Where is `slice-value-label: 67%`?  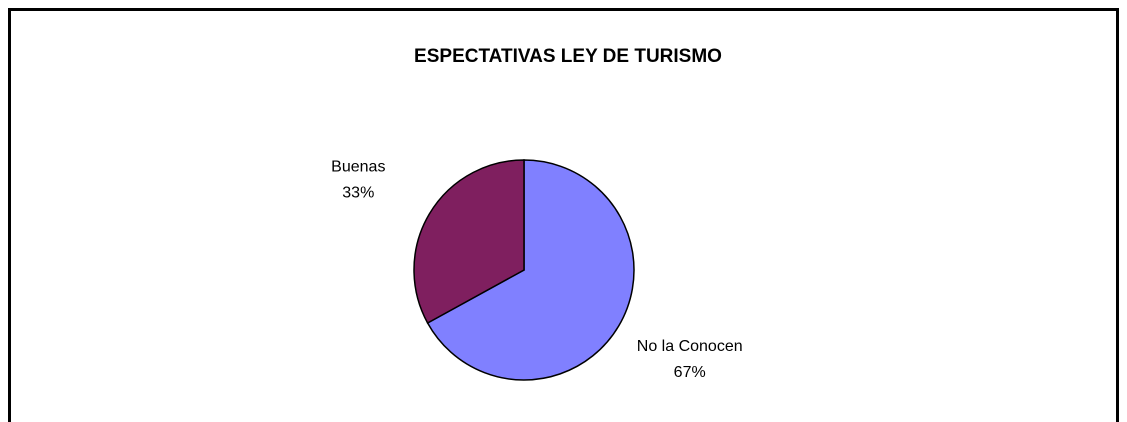
slice-value-label: 67% is located at coordinates (690, 372).